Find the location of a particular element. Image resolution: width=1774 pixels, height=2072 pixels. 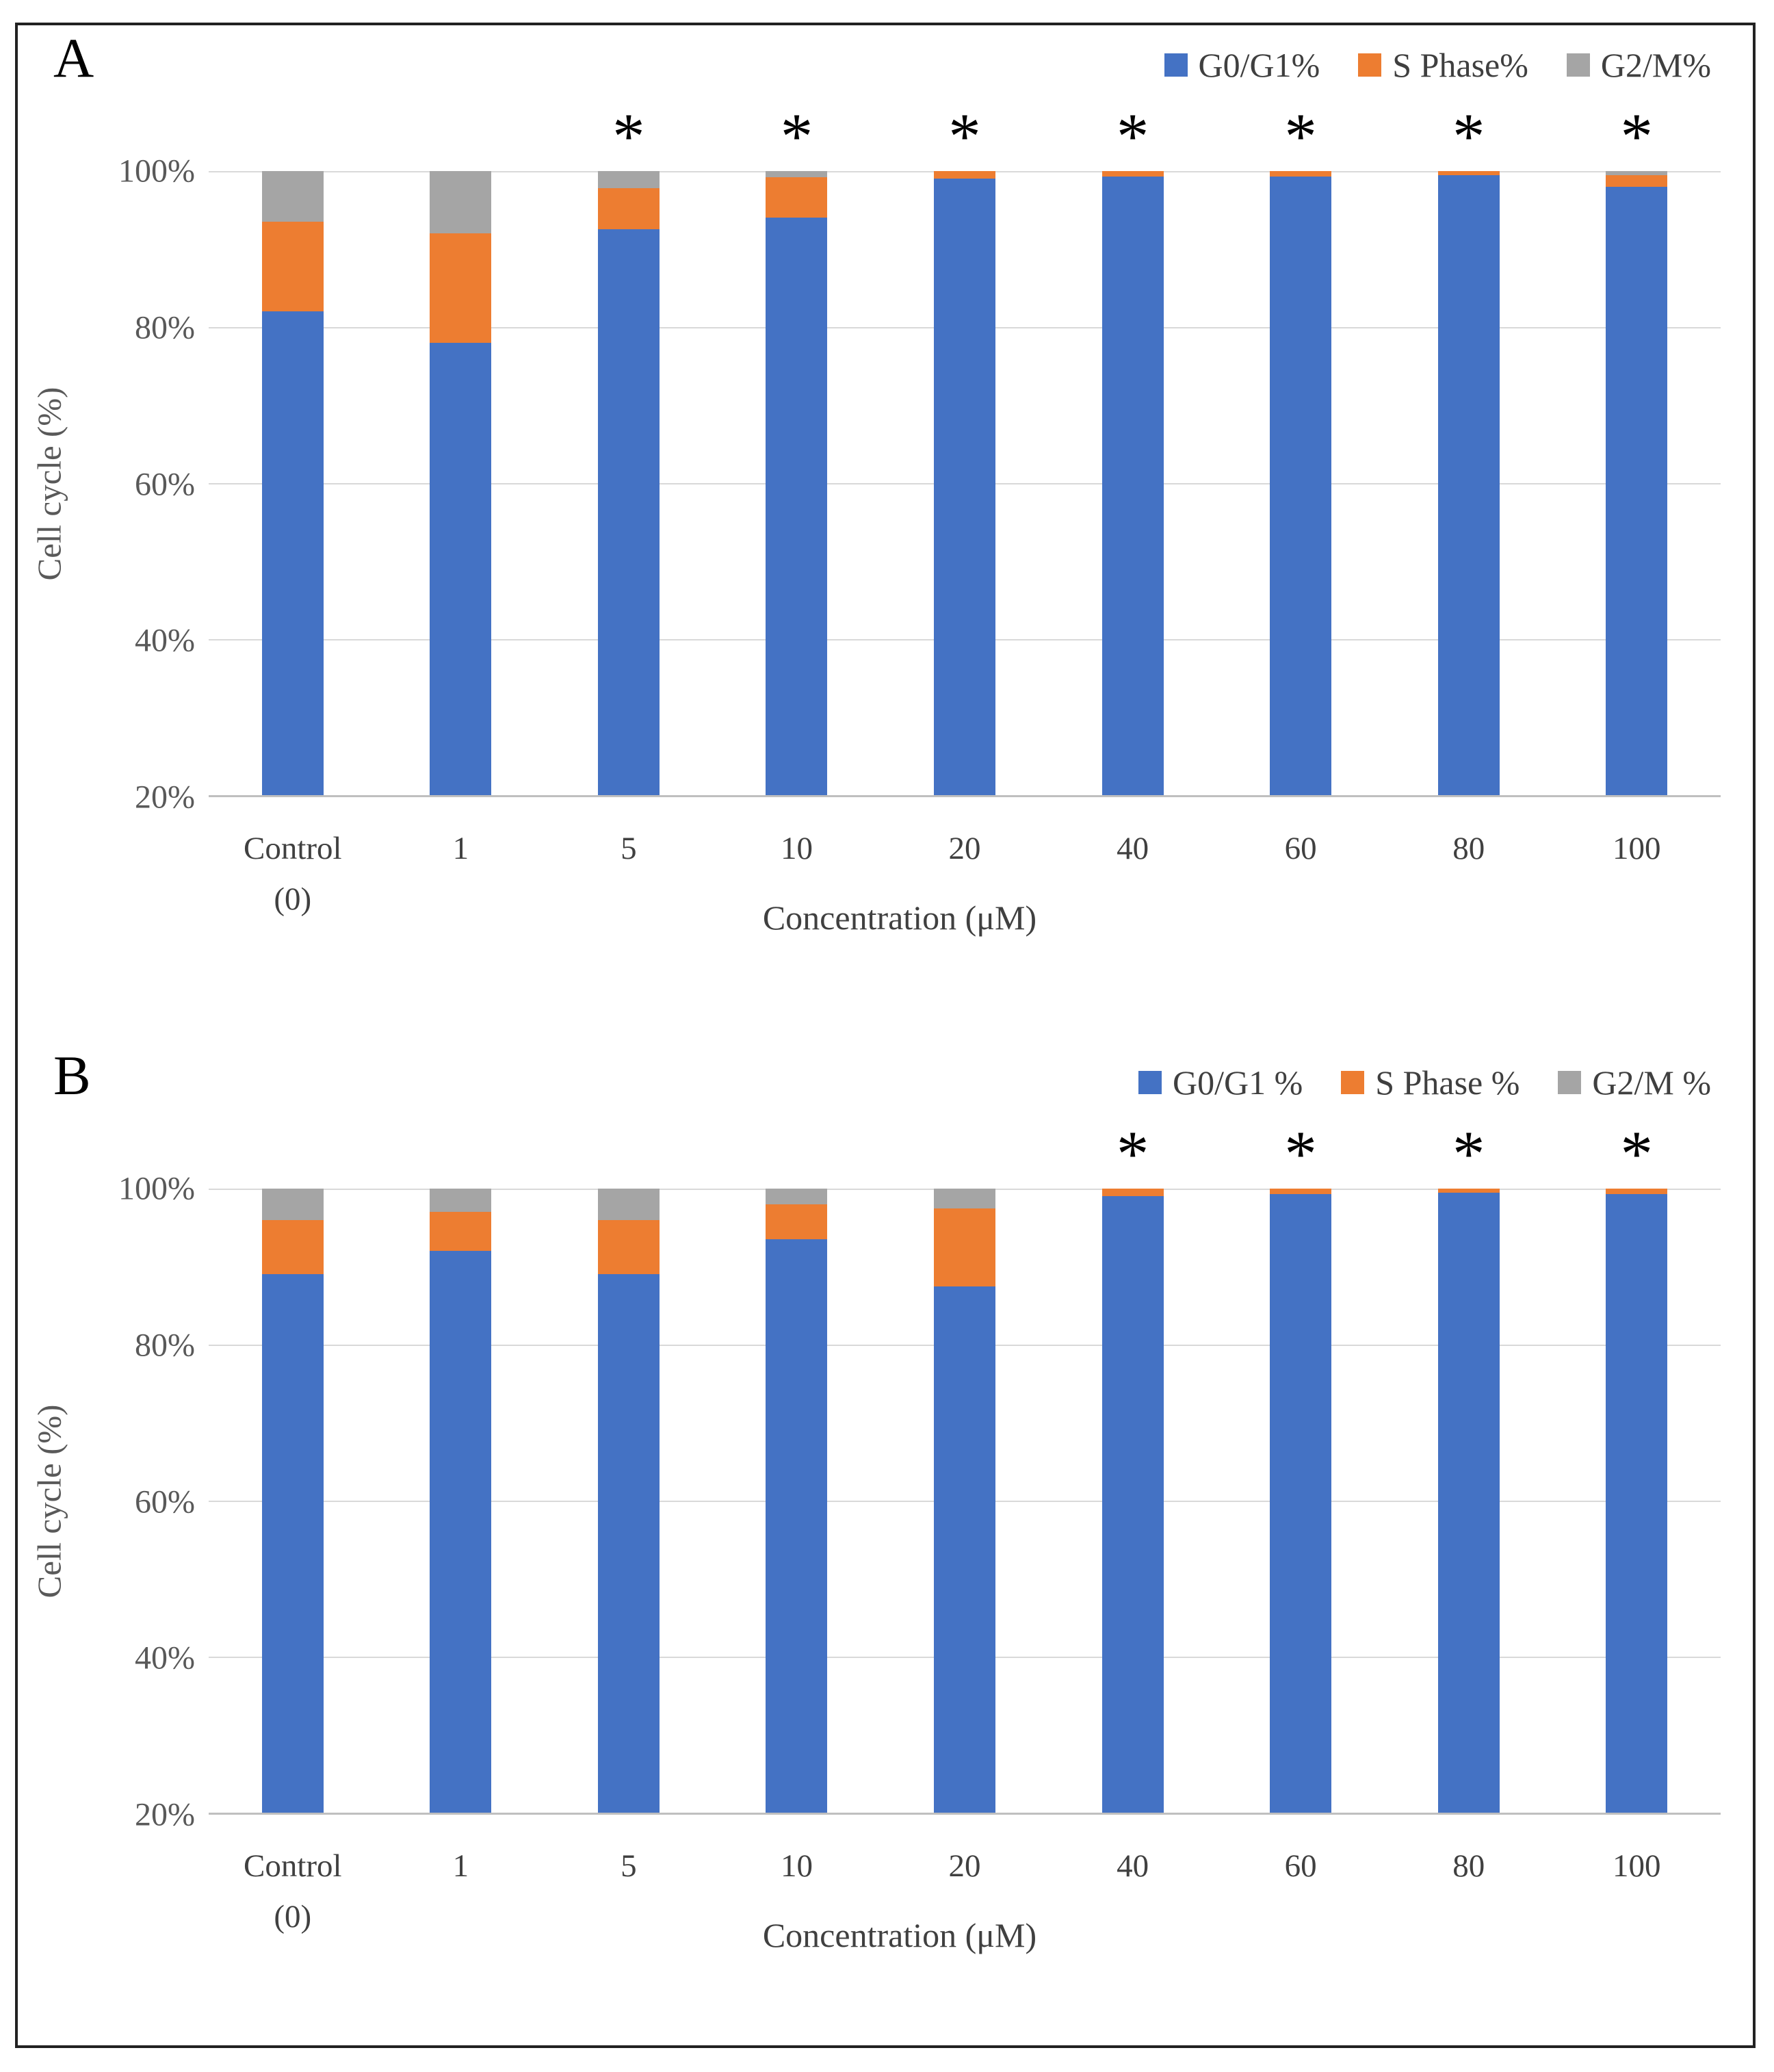

legend-item-g2m: G2/M% is located at coordinates (1638, 65).